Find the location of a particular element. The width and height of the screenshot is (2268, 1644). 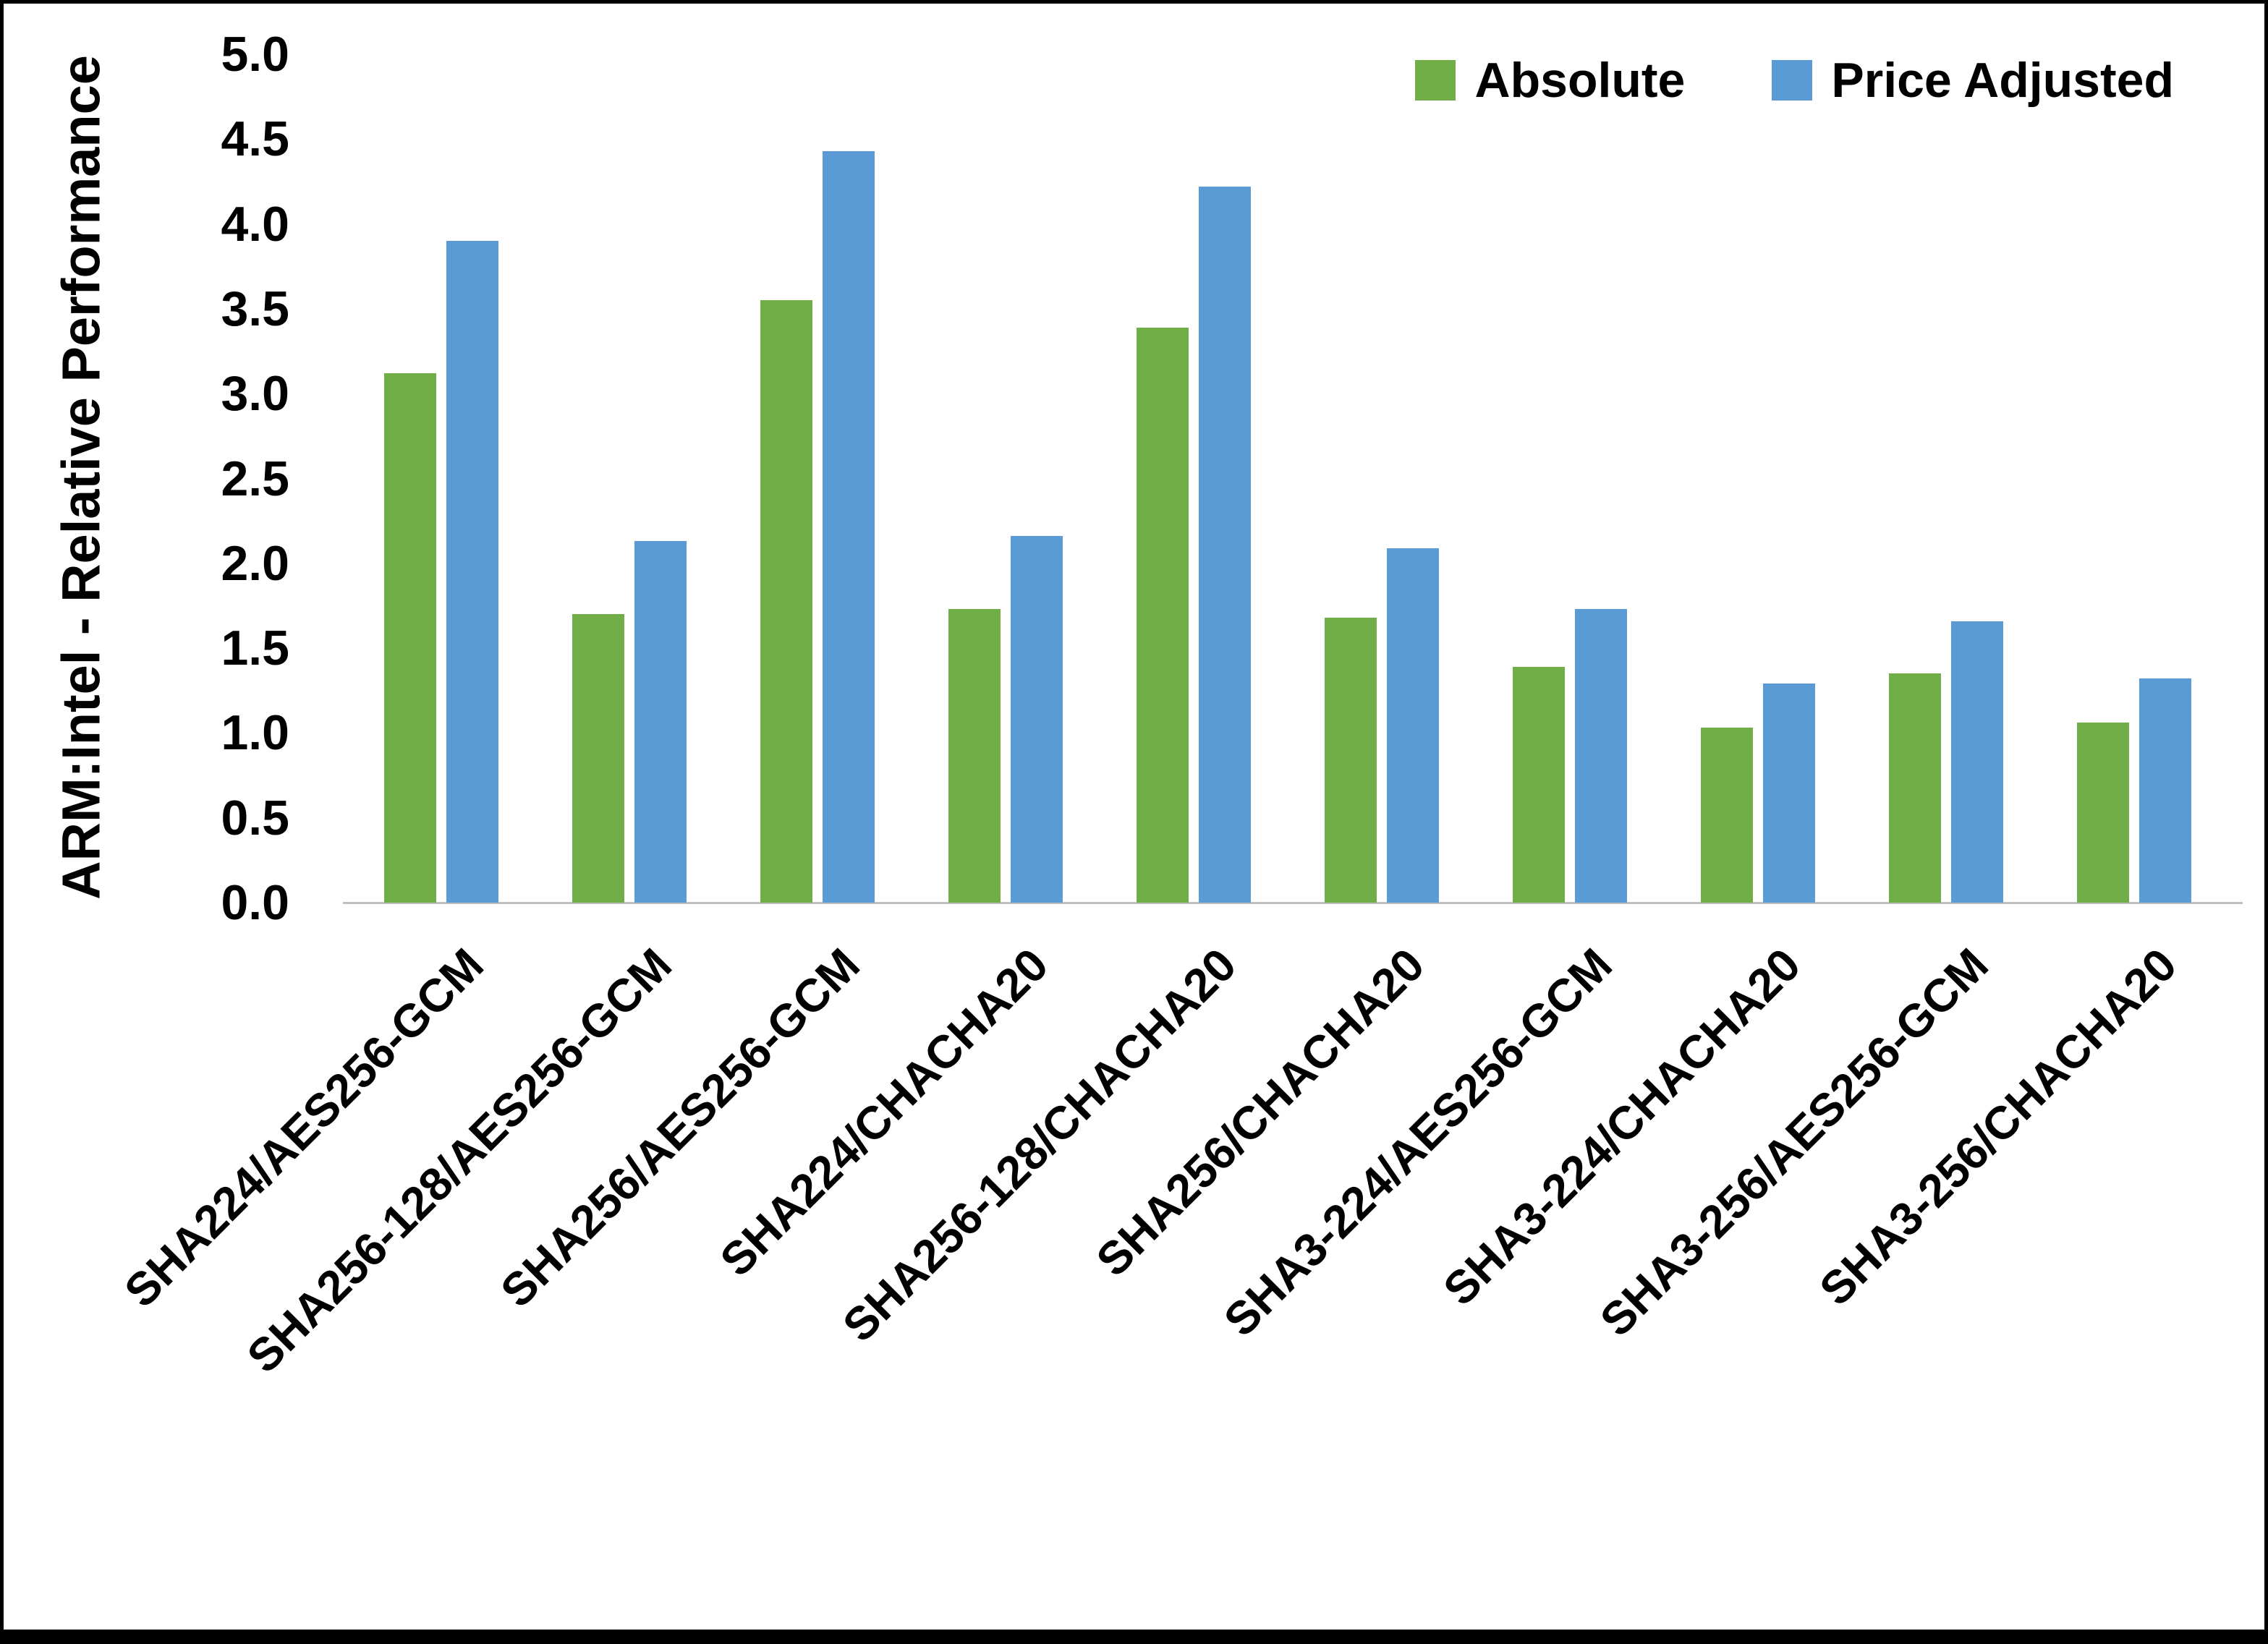

legend-label-absolute: Absolute is located at coordinates (1580, 80).